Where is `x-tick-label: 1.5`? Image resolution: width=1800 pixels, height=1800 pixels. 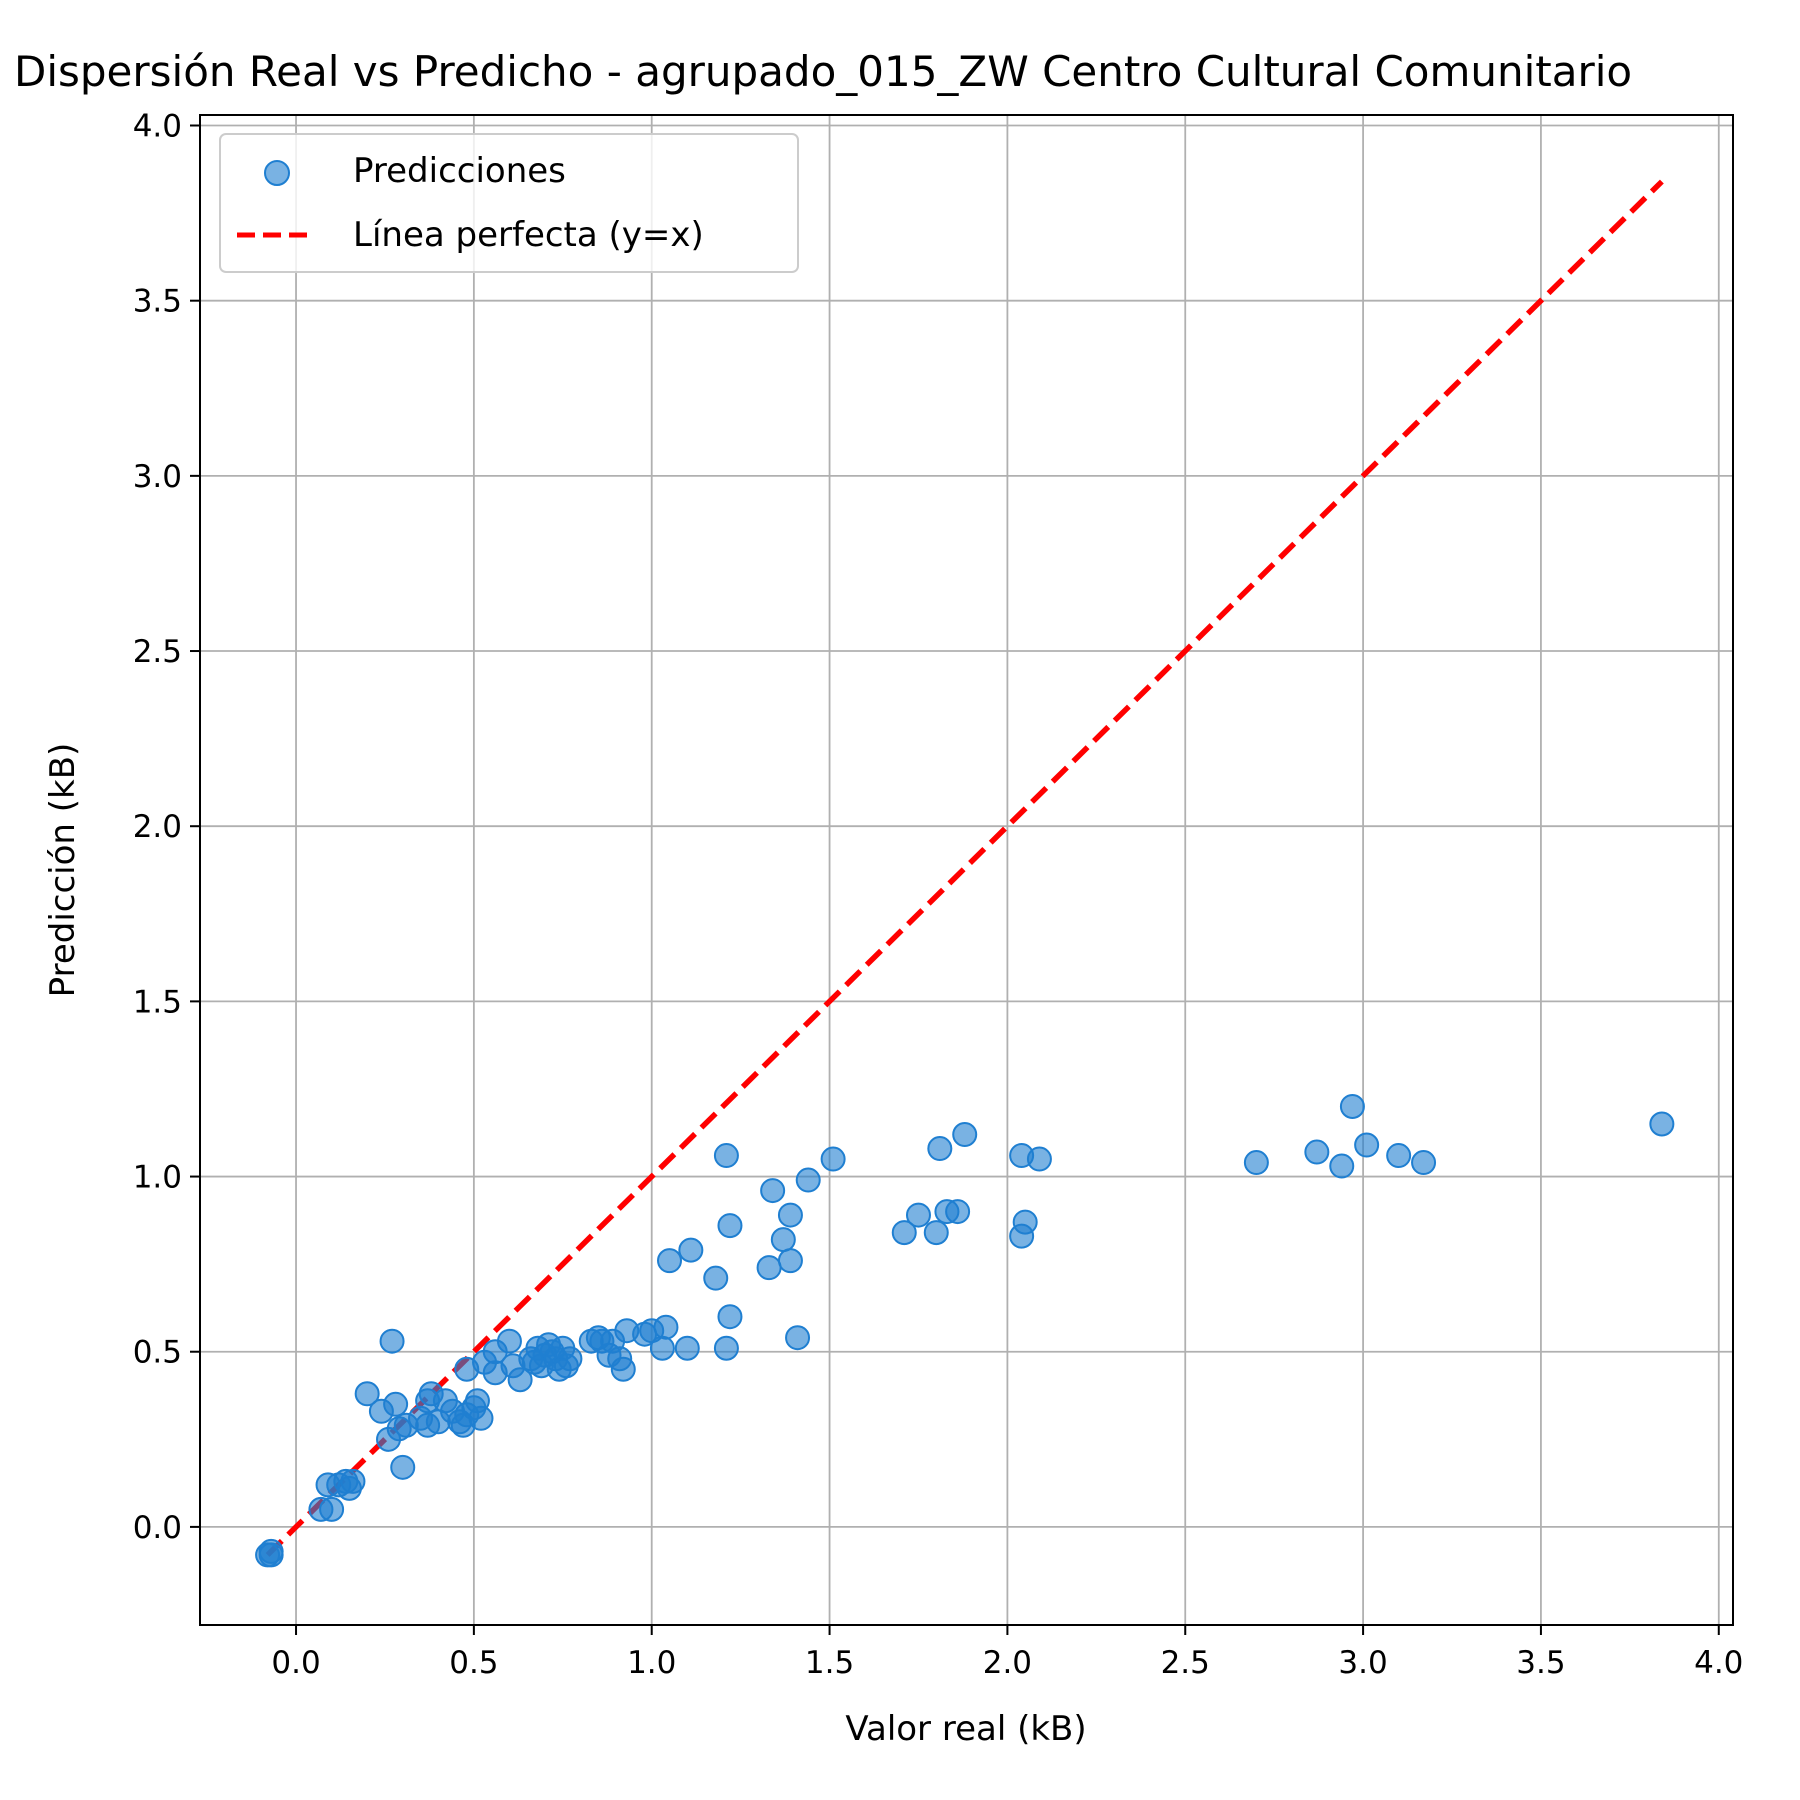
x-tick-label: 1.5 is located at coordinates (829, 1663).